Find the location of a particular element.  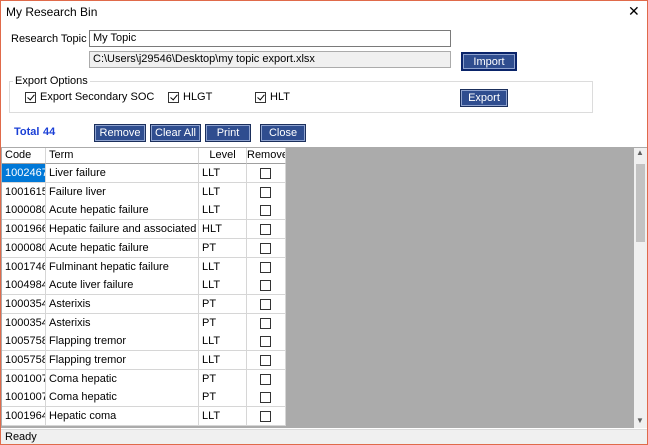

action-button: Clear All is located at coordinates (175, 133).